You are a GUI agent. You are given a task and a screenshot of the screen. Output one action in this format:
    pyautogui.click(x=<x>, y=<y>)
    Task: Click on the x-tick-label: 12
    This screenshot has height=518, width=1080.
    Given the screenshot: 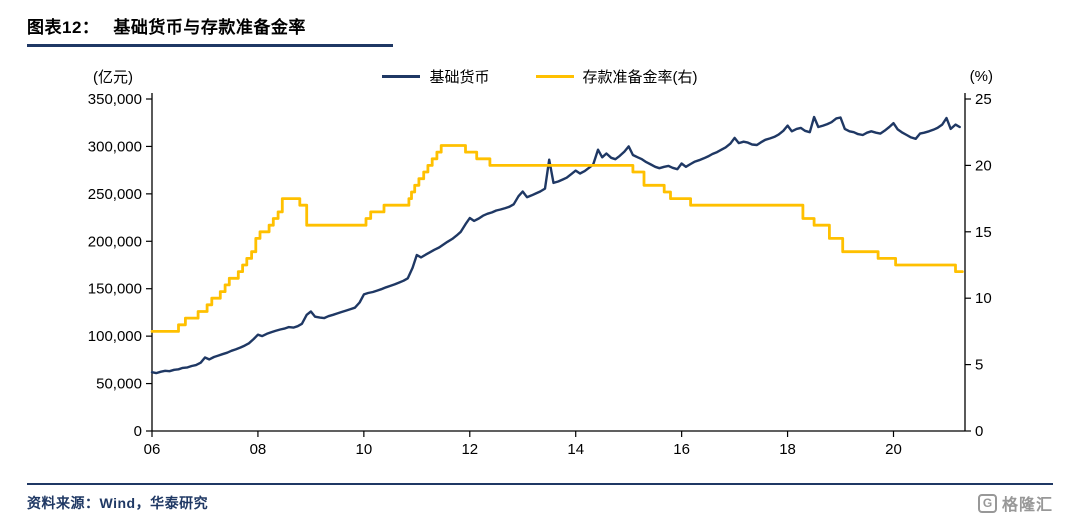 What is the action you would take?
    pyautogui.click(x=469, y=449)
    